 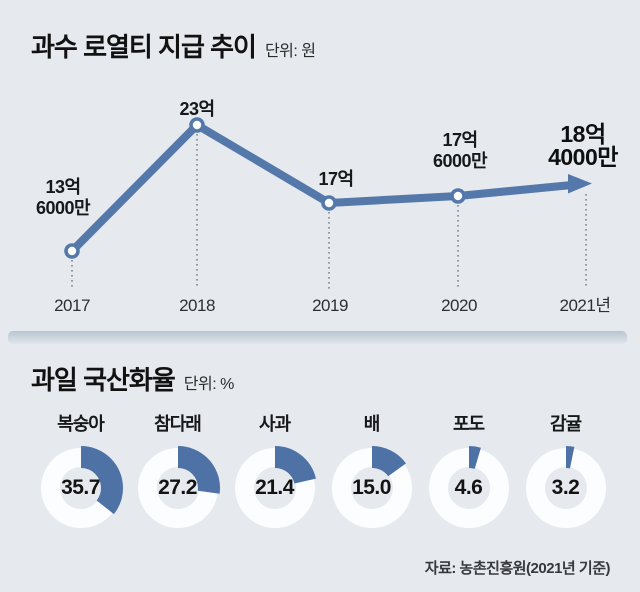 I want to click on point-label-2019: 17억, so click(x=336, y=179).